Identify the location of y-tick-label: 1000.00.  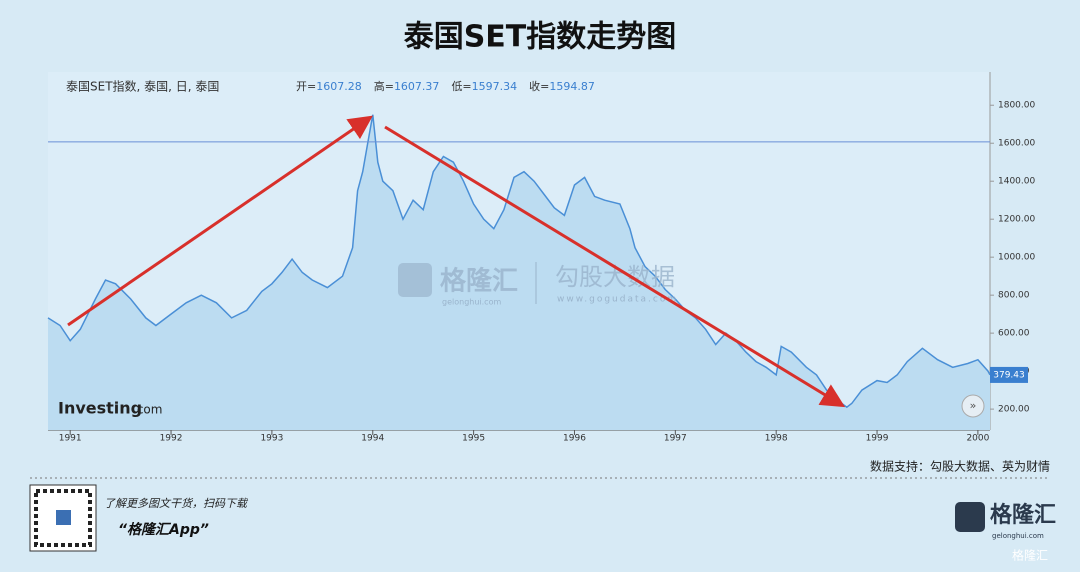
(1016, 258).